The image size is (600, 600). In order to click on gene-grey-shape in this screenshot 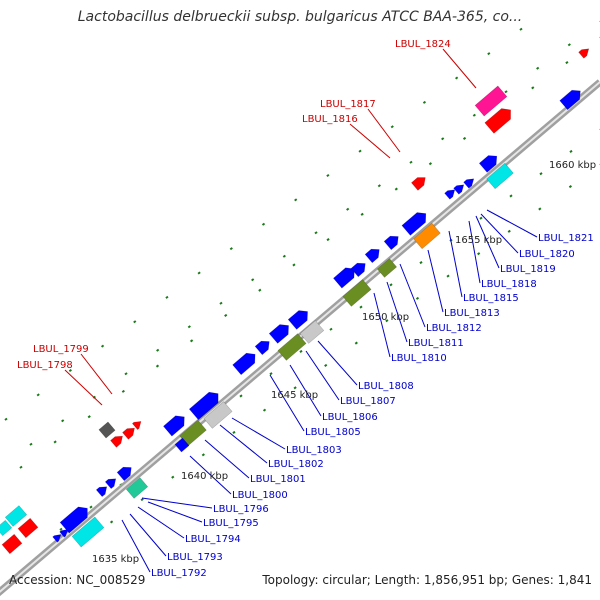, I will do `click(218, 415)`.